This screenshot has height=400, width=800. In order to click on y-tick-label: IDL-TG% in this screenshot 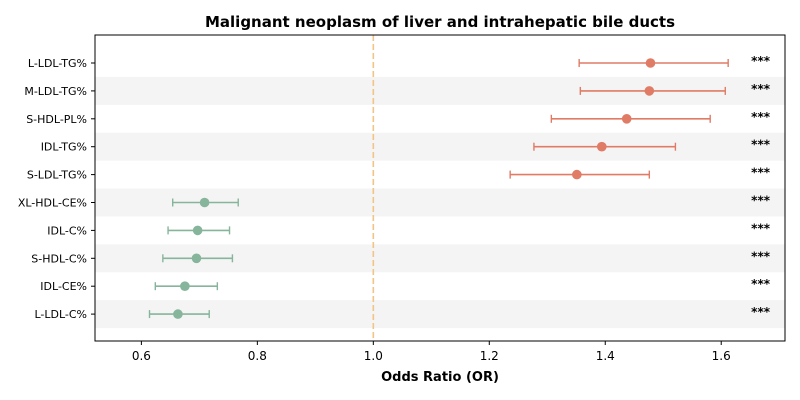, I will do `click(64, 147)`.